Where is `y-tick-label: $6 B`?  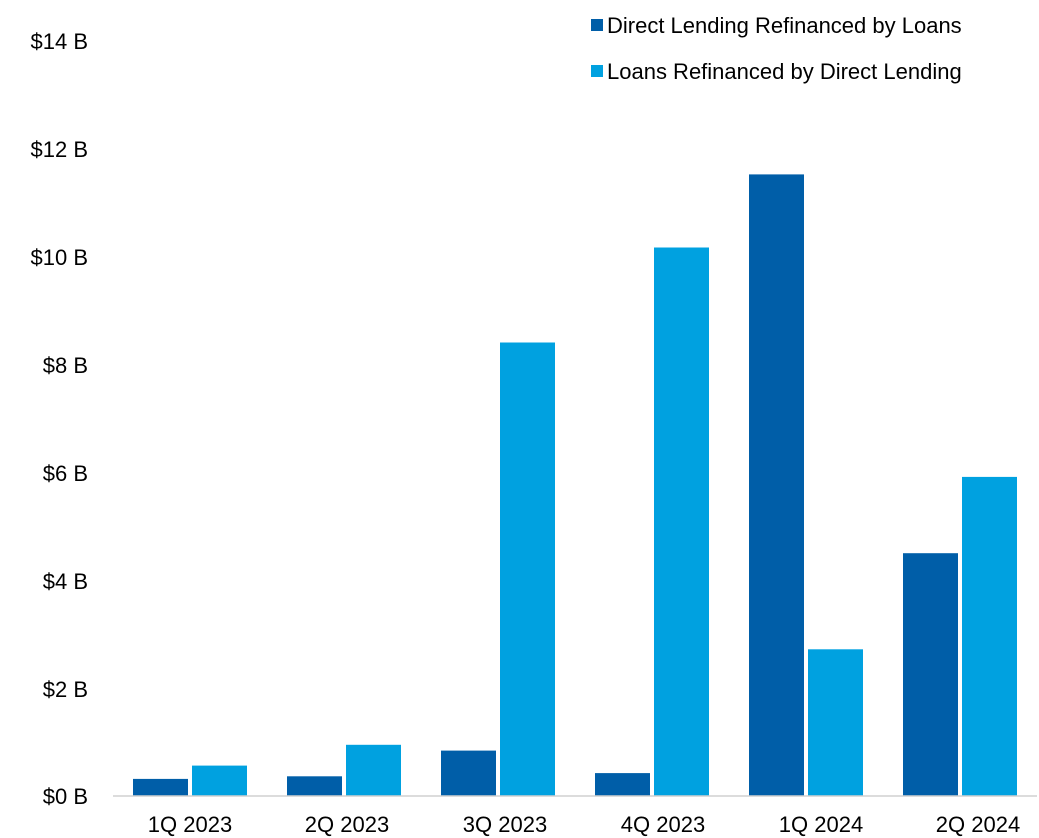
y-tick-label: $6 B is located at coordinates (65, 473).